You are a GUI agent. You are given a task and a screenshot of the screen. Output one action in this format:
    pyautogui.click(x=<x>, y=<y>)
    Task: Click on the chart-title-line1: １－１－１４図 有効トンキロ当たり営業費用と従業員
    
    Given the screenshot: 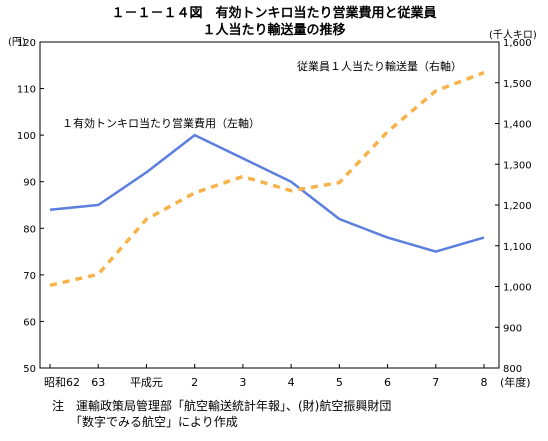 What is the action you would take?
    pyautogui.click(x=273, y=13)
    